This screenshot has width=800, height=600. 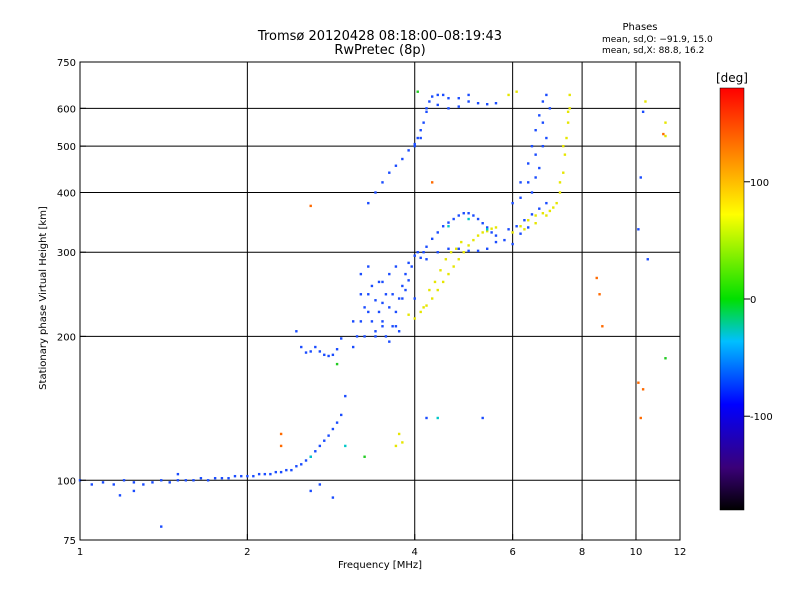 What do you see at coordinates (66, 337) in the screenshot?
I see `y-tick-label: 200` at bounding box center [66, 337].